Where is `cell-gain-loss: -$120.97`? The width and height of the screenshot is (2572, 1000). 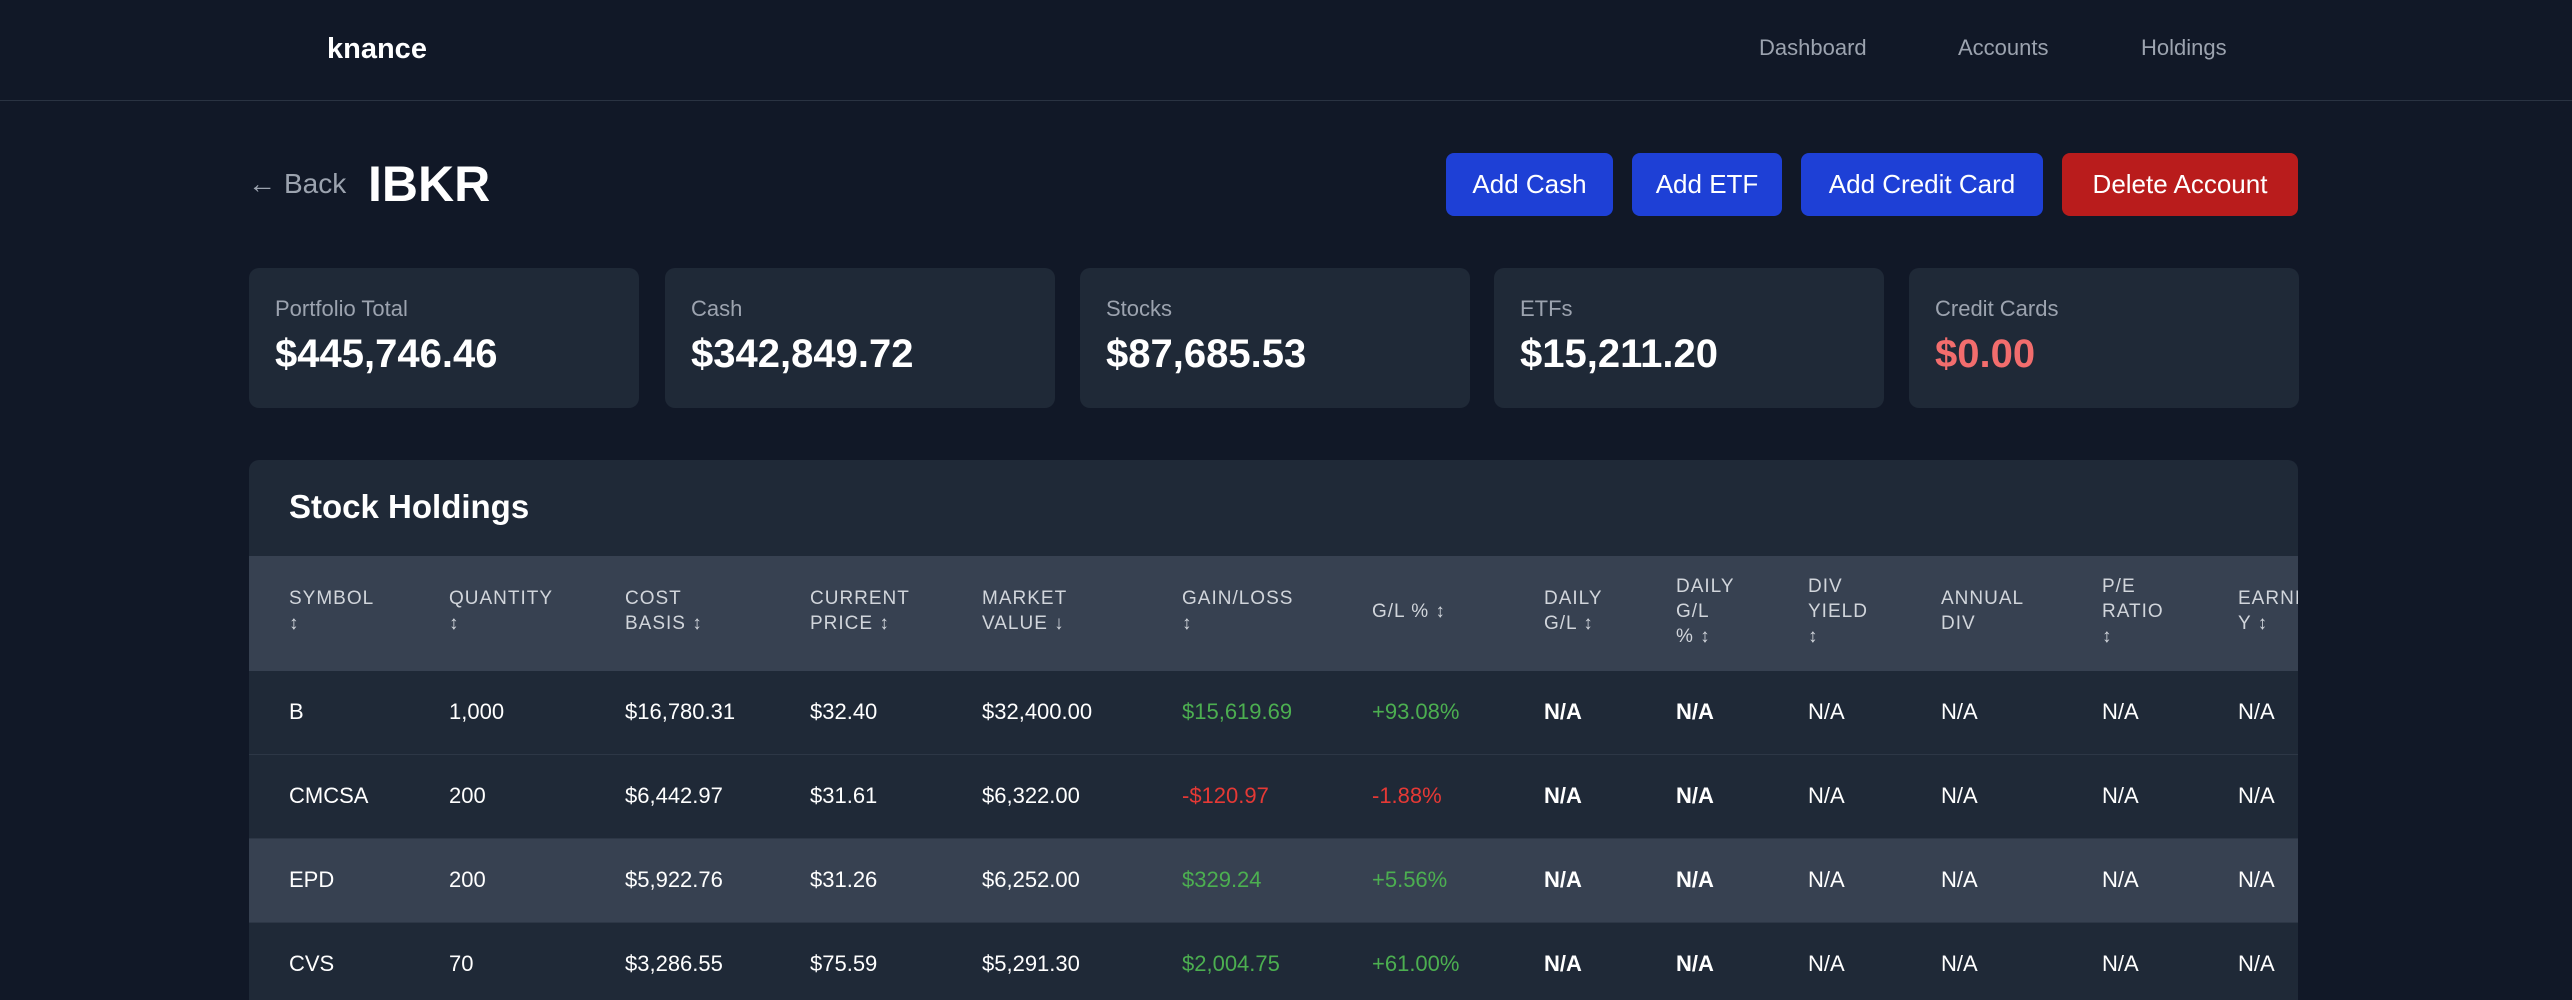 cell-gain-loss: -$120.97 is located at coordinates (1225, 795).